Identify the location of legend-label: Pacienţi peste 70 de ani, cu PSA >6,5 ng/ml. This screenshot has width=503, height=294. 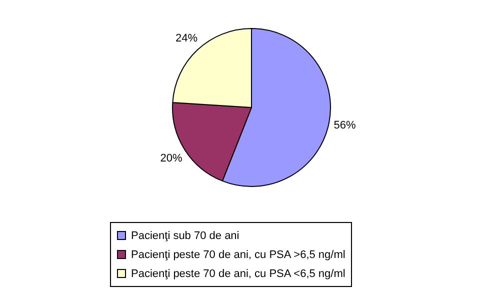
(238, 254).